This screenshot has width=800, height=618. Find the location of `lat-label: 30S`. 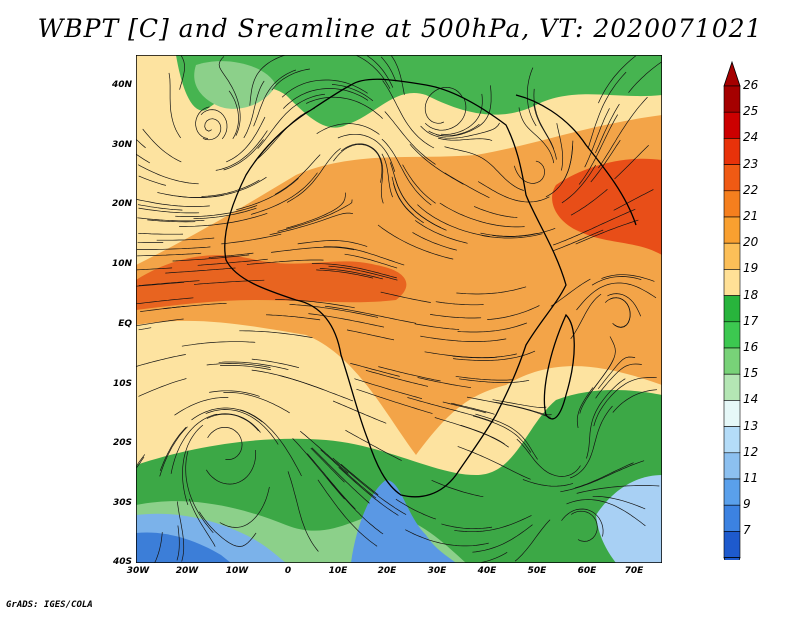

lat-label: 30S is located at coordinates (122, 503).